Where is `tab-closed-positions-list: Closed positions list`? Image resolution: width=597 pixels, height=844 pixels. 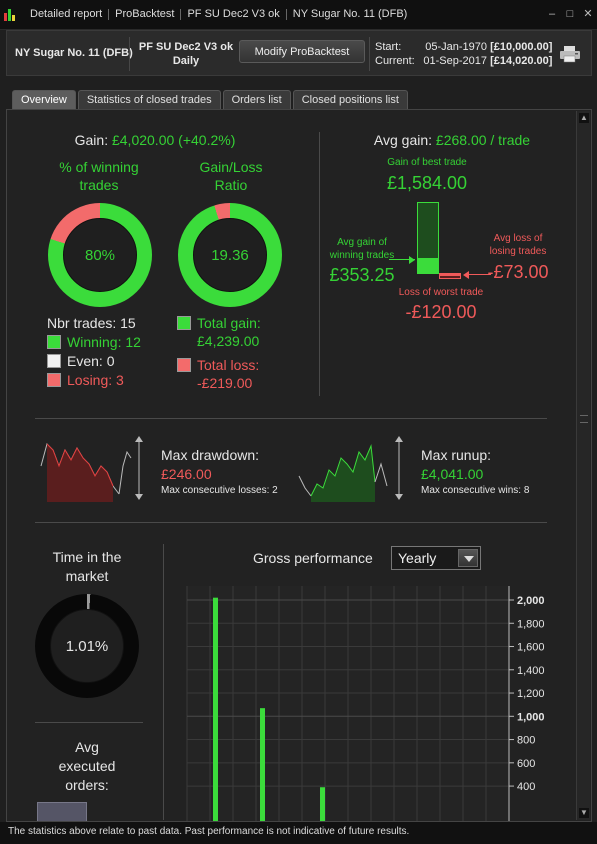
tab-closed-positions-list: Closed positions list is located at coordinates (350, 100).